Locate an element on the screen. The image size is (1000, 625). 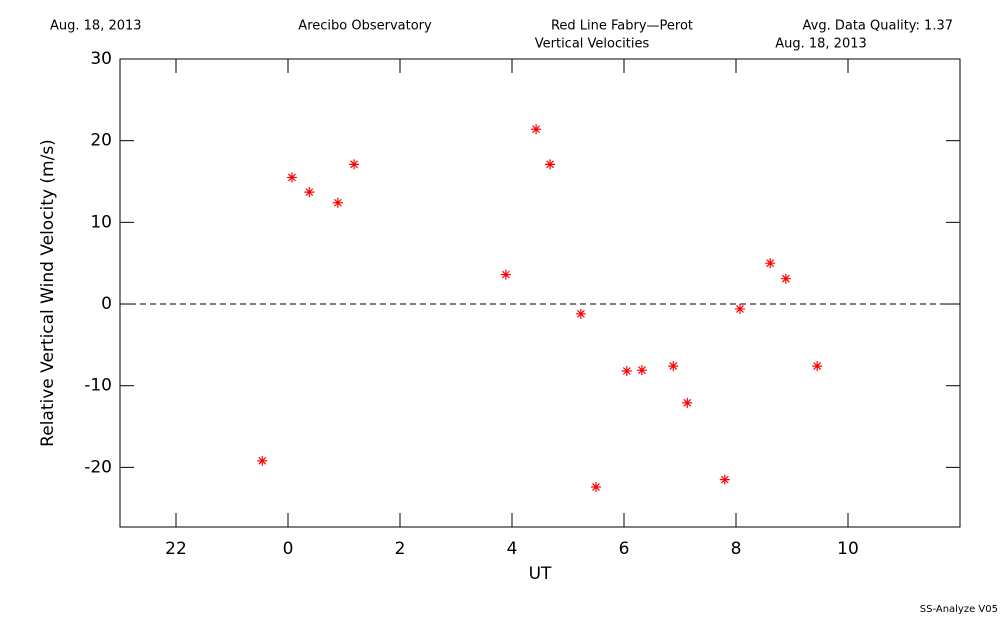
y-tick-label: -20 is located at coordinates (98, 467).